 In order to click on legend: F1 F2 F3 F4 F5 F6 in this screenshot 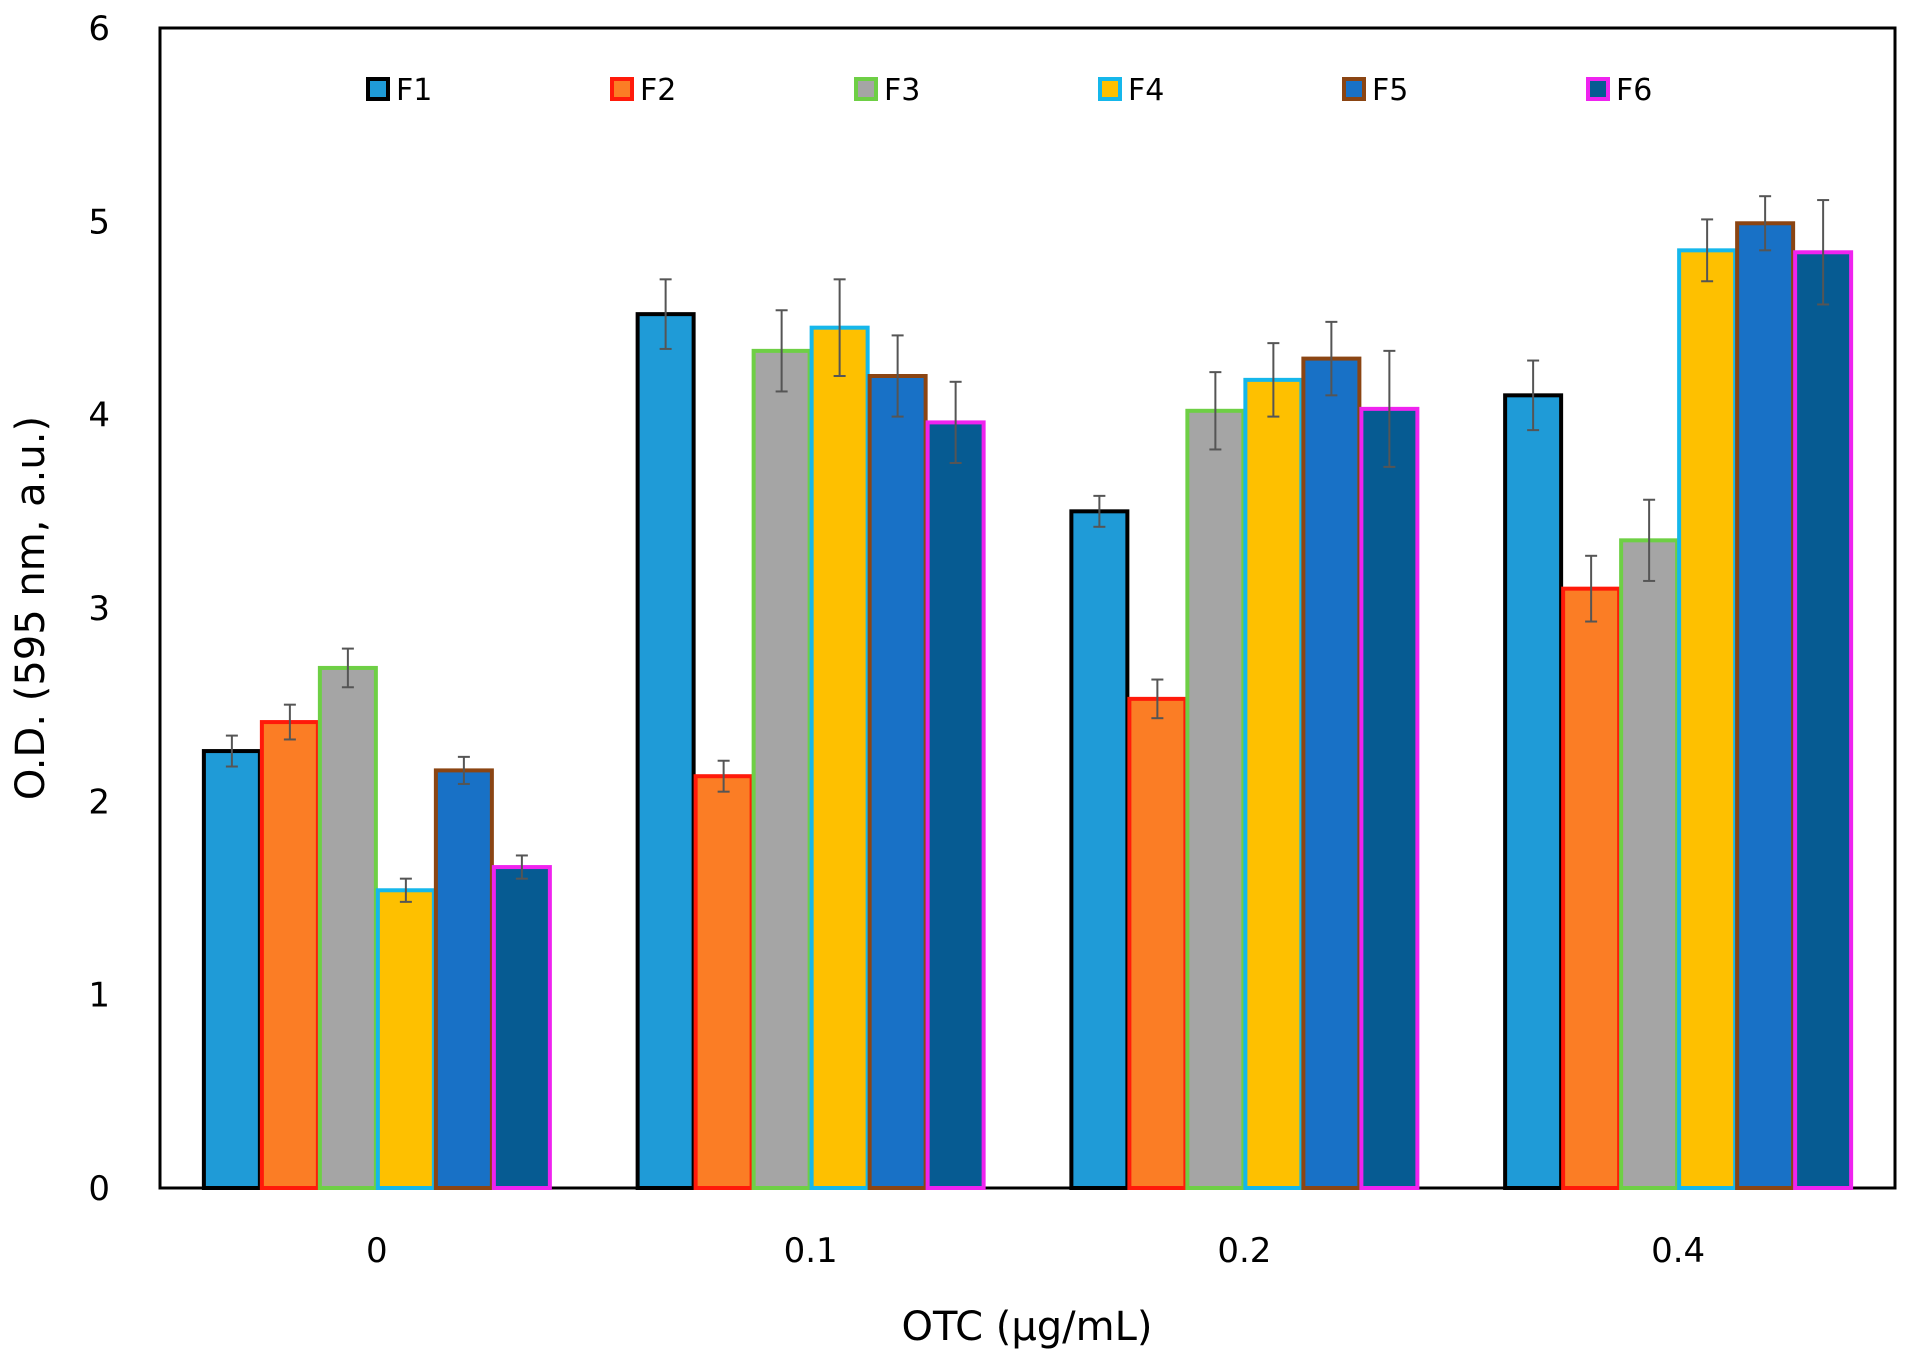, I will do `click(1009, 90)`.